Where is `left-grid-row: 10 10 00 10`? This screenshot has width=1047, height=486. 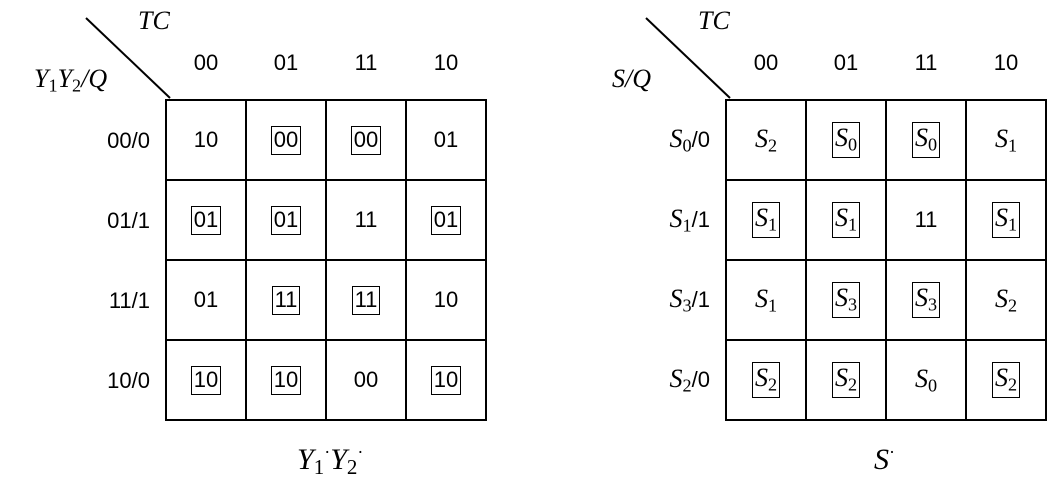 left-grid-row: 10 10 00 10 is located at coordinates (326, 380).